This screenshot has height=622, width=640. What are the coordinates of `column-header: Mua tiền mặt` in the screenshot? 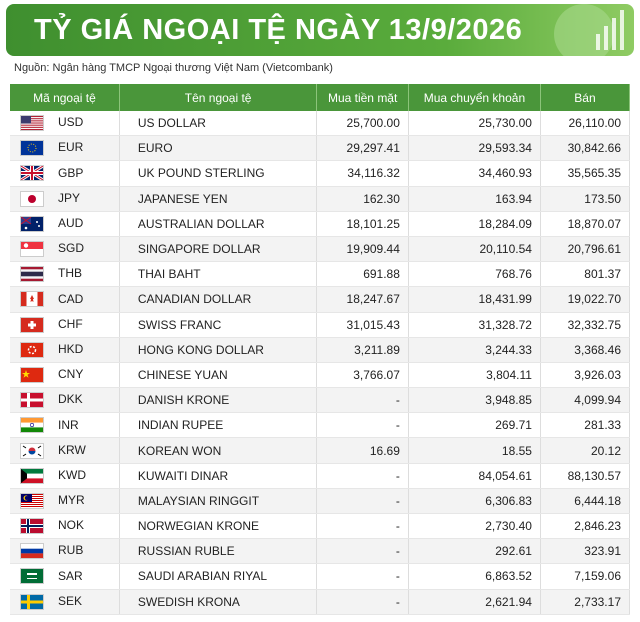 It's located at (362, 97).